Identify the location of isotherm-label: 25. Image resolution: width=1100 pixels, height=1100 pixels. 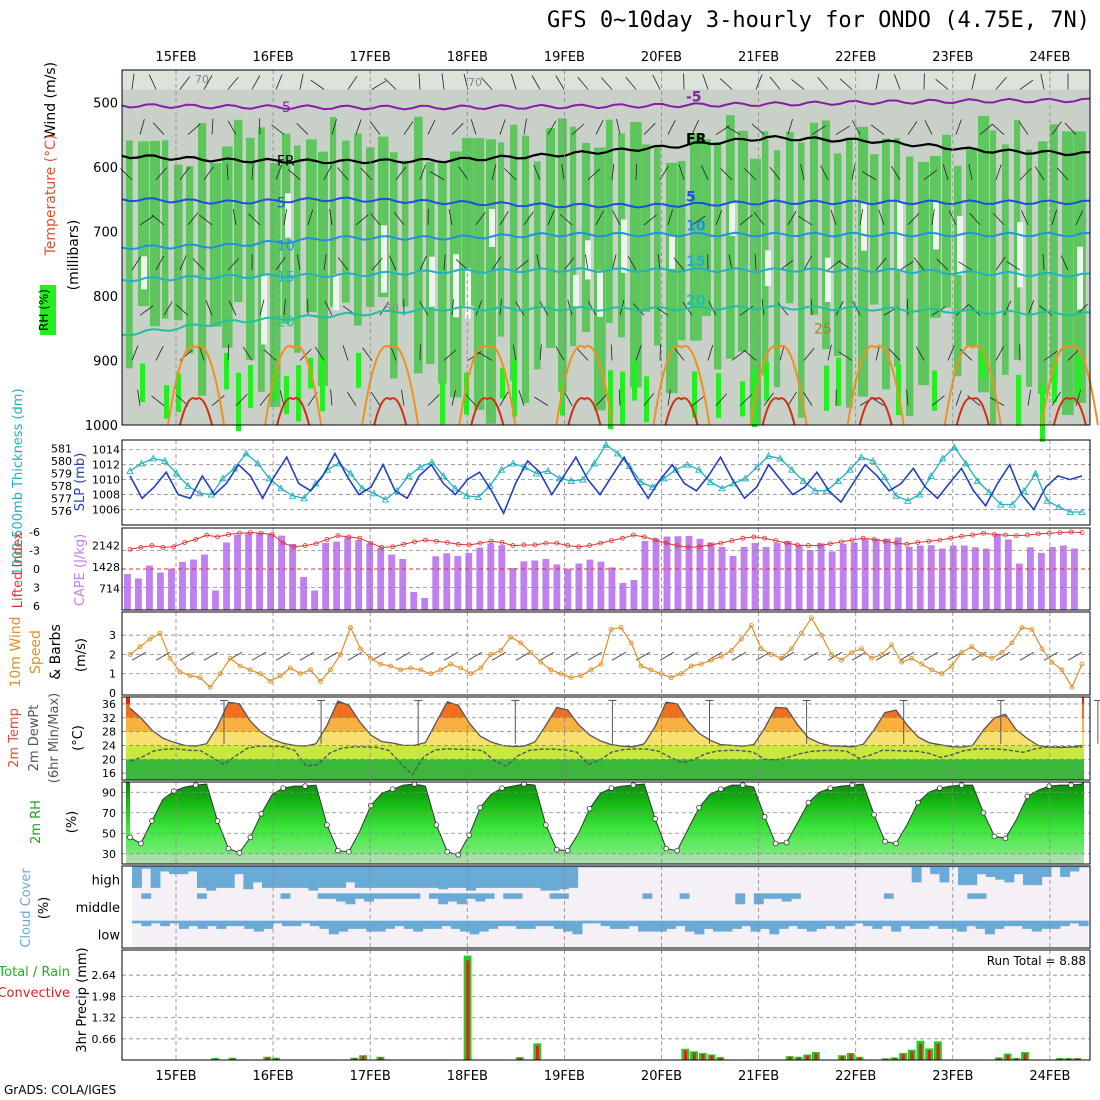
(823, 329).